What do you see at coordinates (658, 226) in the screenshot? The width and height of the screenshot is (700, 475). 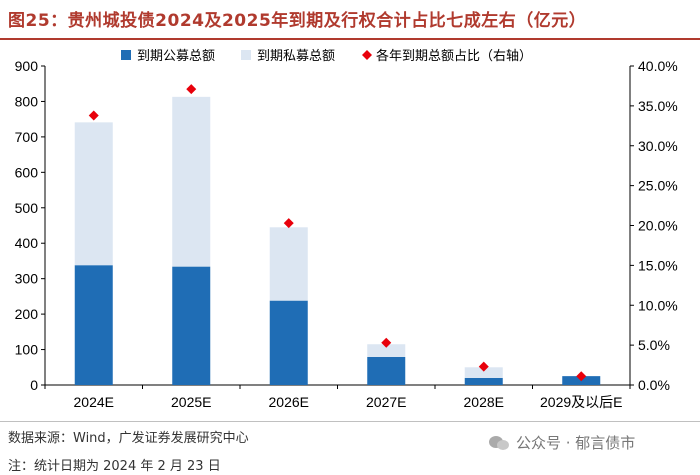 I see `y-right-tick-label: 20.0%` at bounding box center [658, 226].